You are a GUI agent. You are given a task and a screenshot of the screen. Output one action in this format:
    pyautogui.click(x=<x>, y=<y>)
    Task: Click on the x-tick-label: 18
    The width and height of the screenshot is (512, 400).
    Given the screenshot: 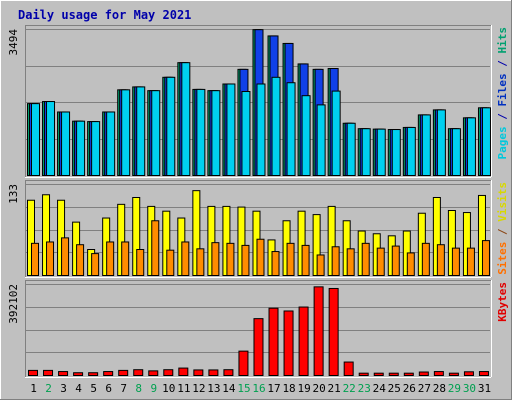 What is the action you would take?
    pyautogui.click(x=288, y=388)
    